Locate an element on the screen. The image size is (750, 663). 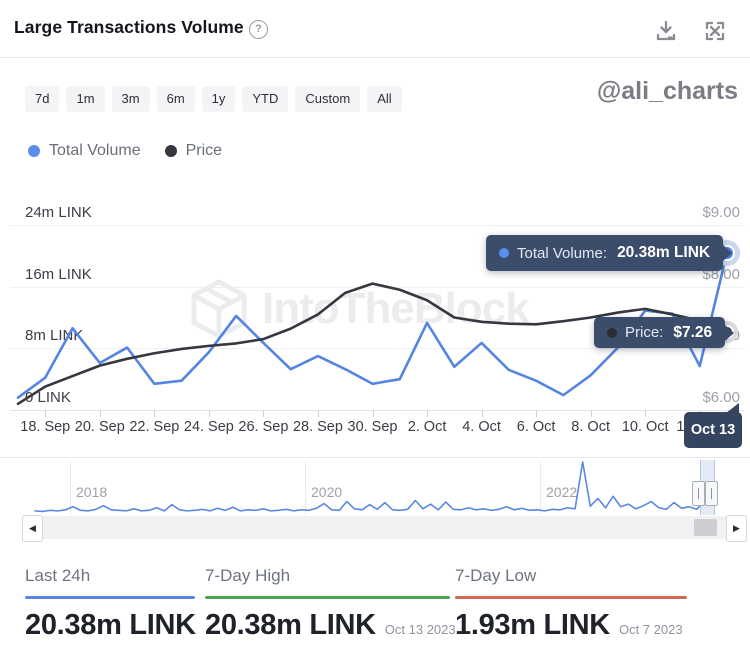
volume-tooltip-arrow is located at coordinates (728, 253).